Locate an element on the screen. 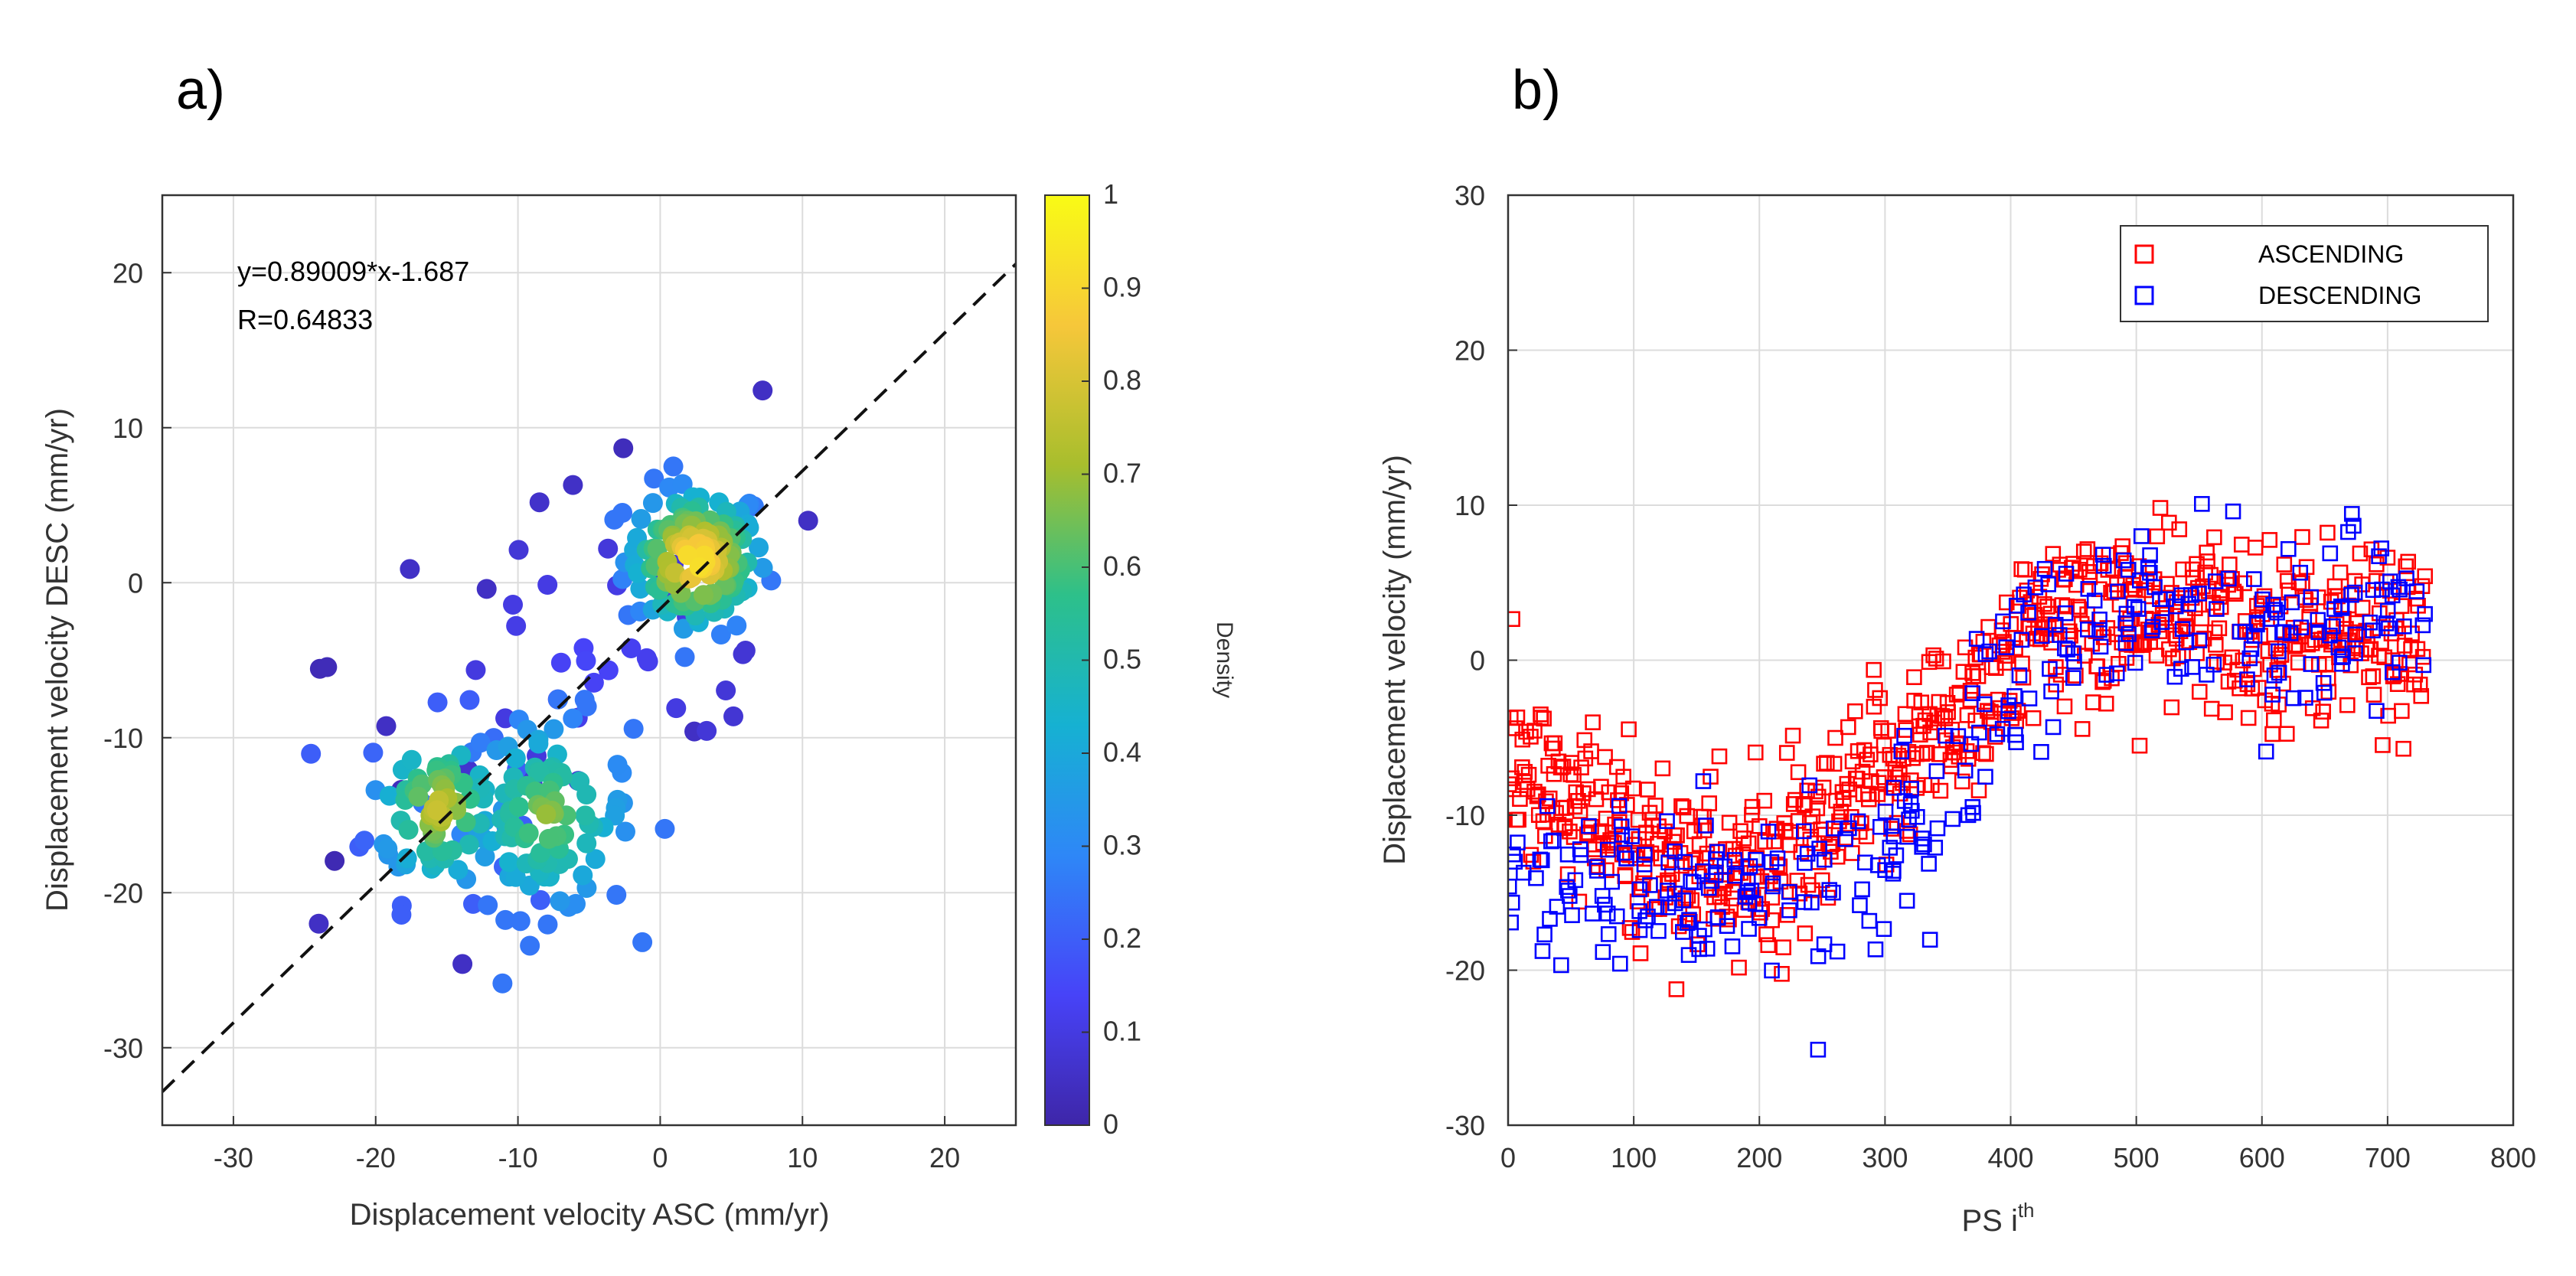 The width and height of the screenshot is (2576, 1276). x-tick-label: 300 is located at coordinates (1885, 1157).